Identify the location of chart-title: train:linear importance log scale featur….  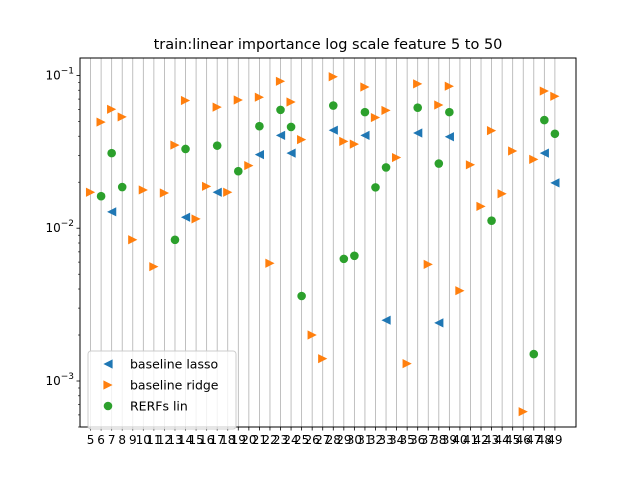
(328, 45).